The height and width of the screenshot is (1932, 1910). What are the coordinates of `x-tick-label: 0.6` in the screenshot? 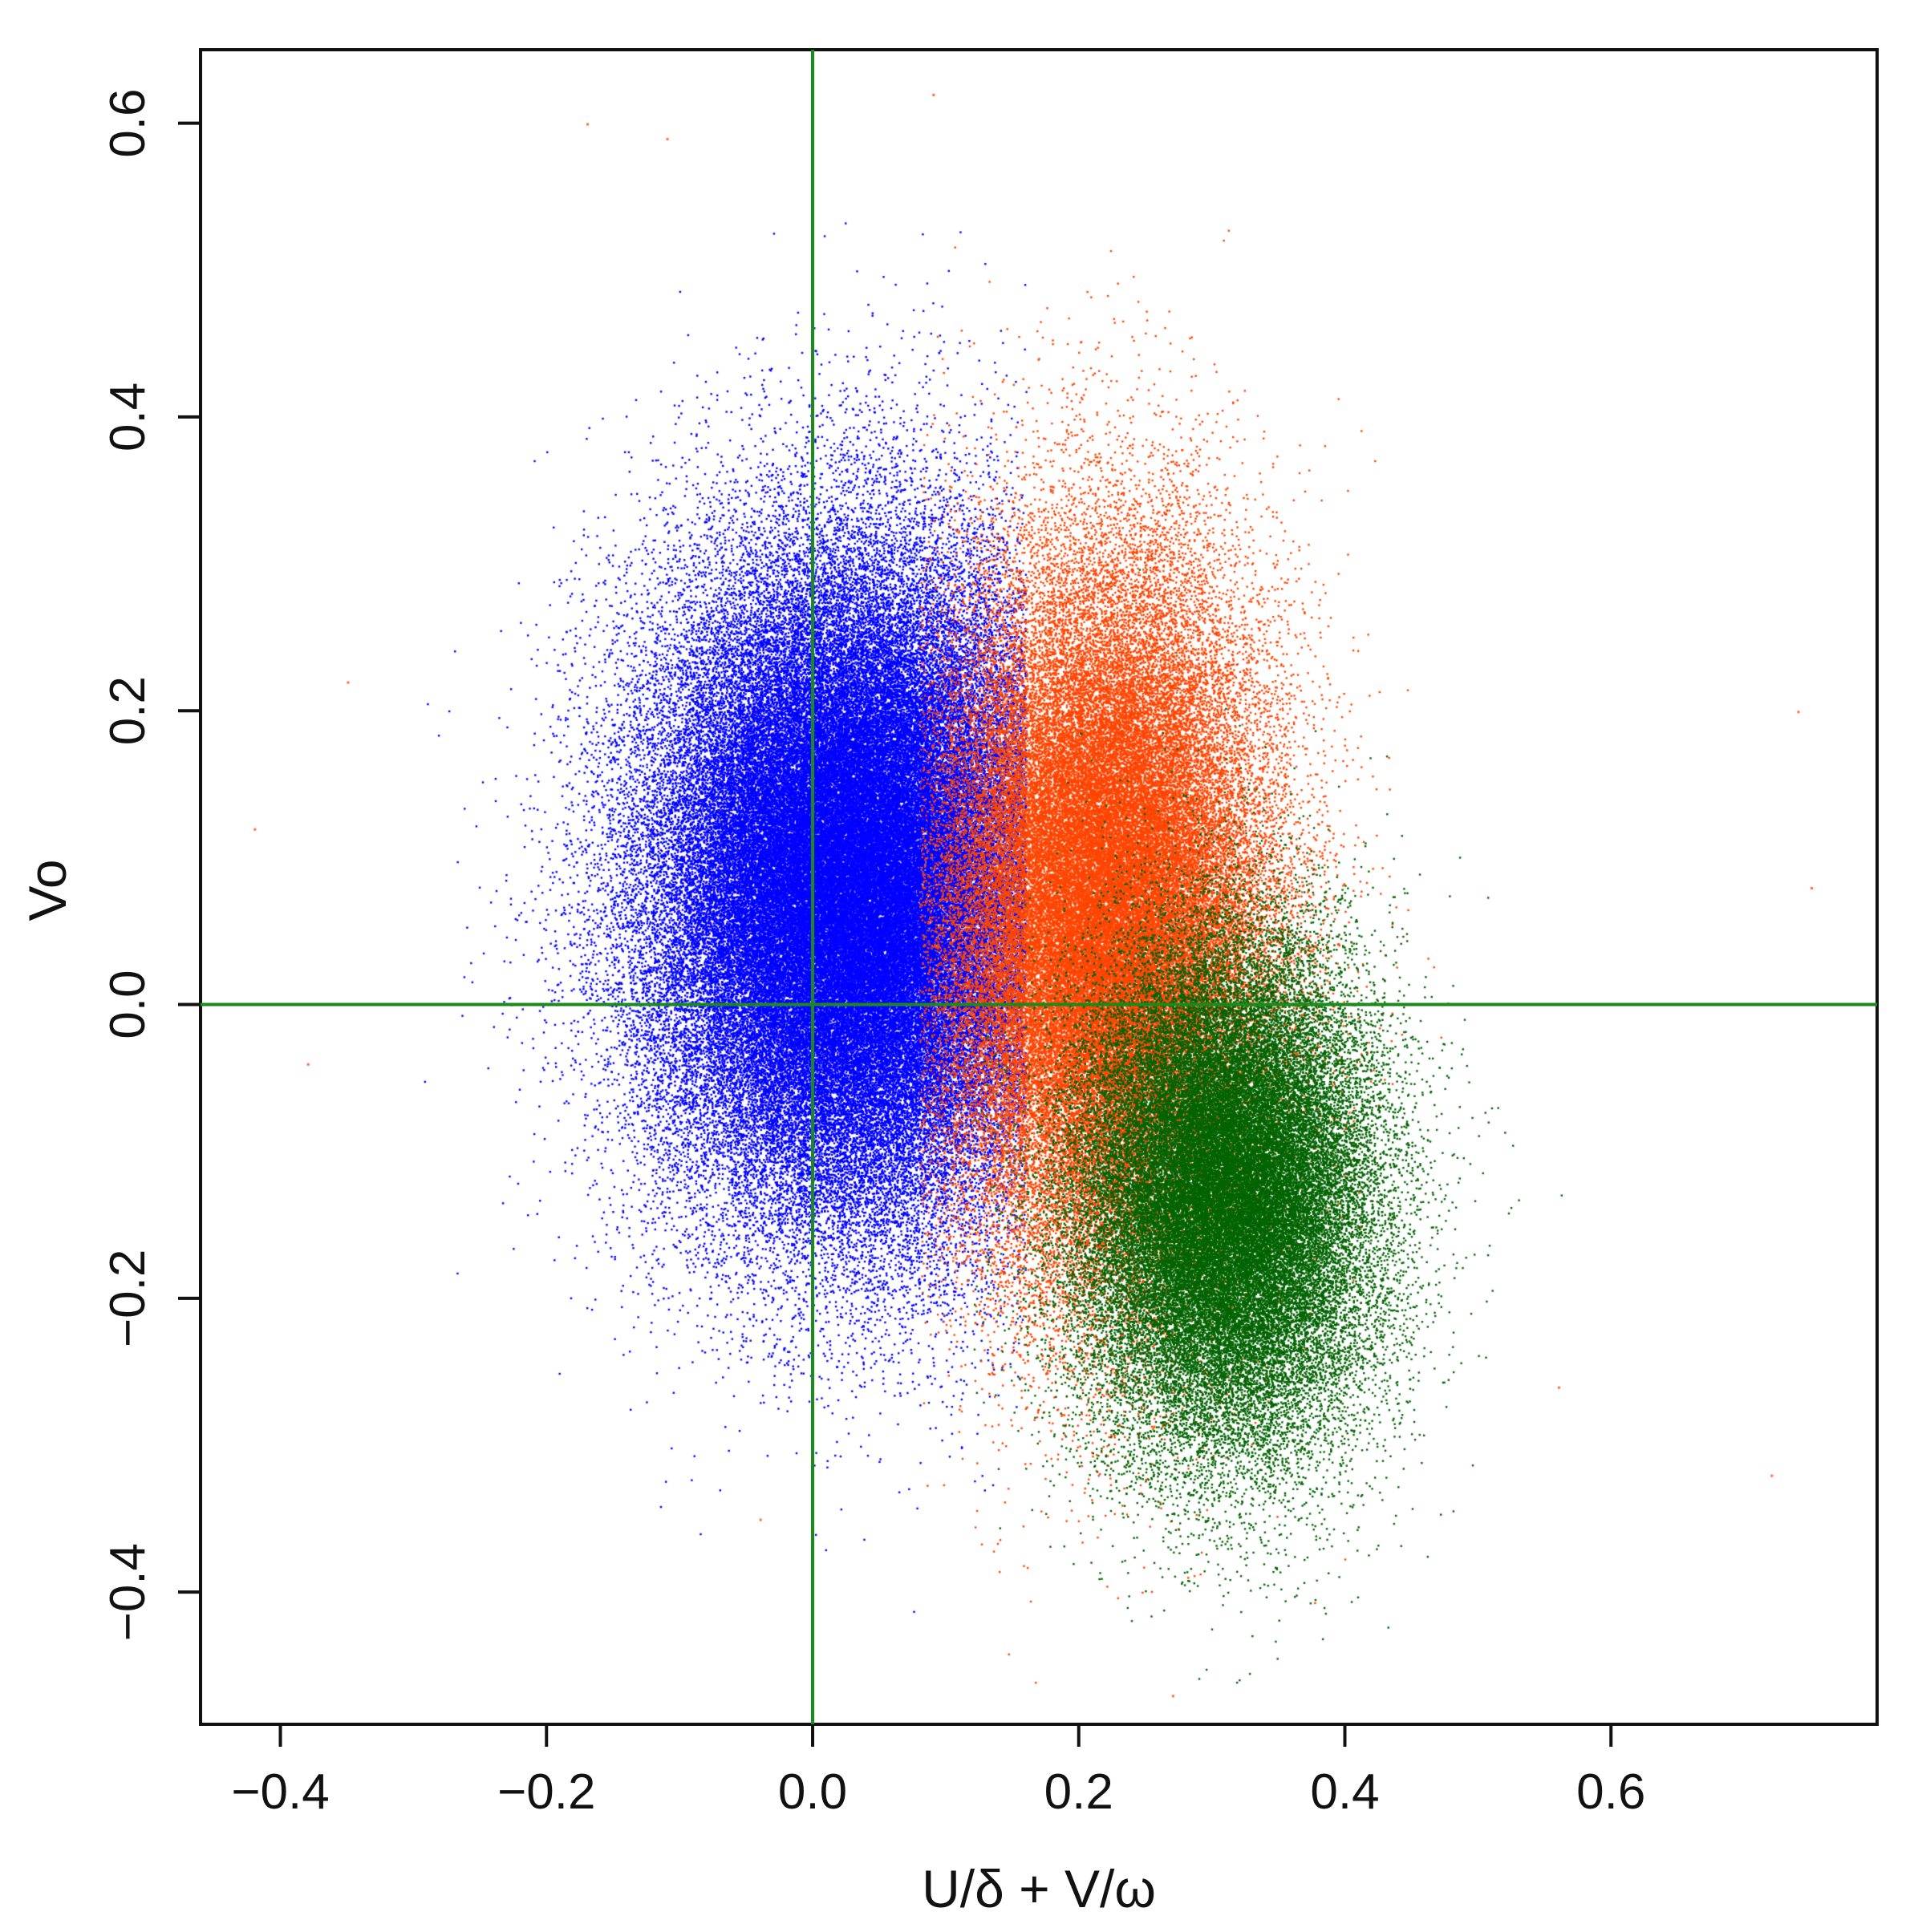 It's located at (1610, 1792).